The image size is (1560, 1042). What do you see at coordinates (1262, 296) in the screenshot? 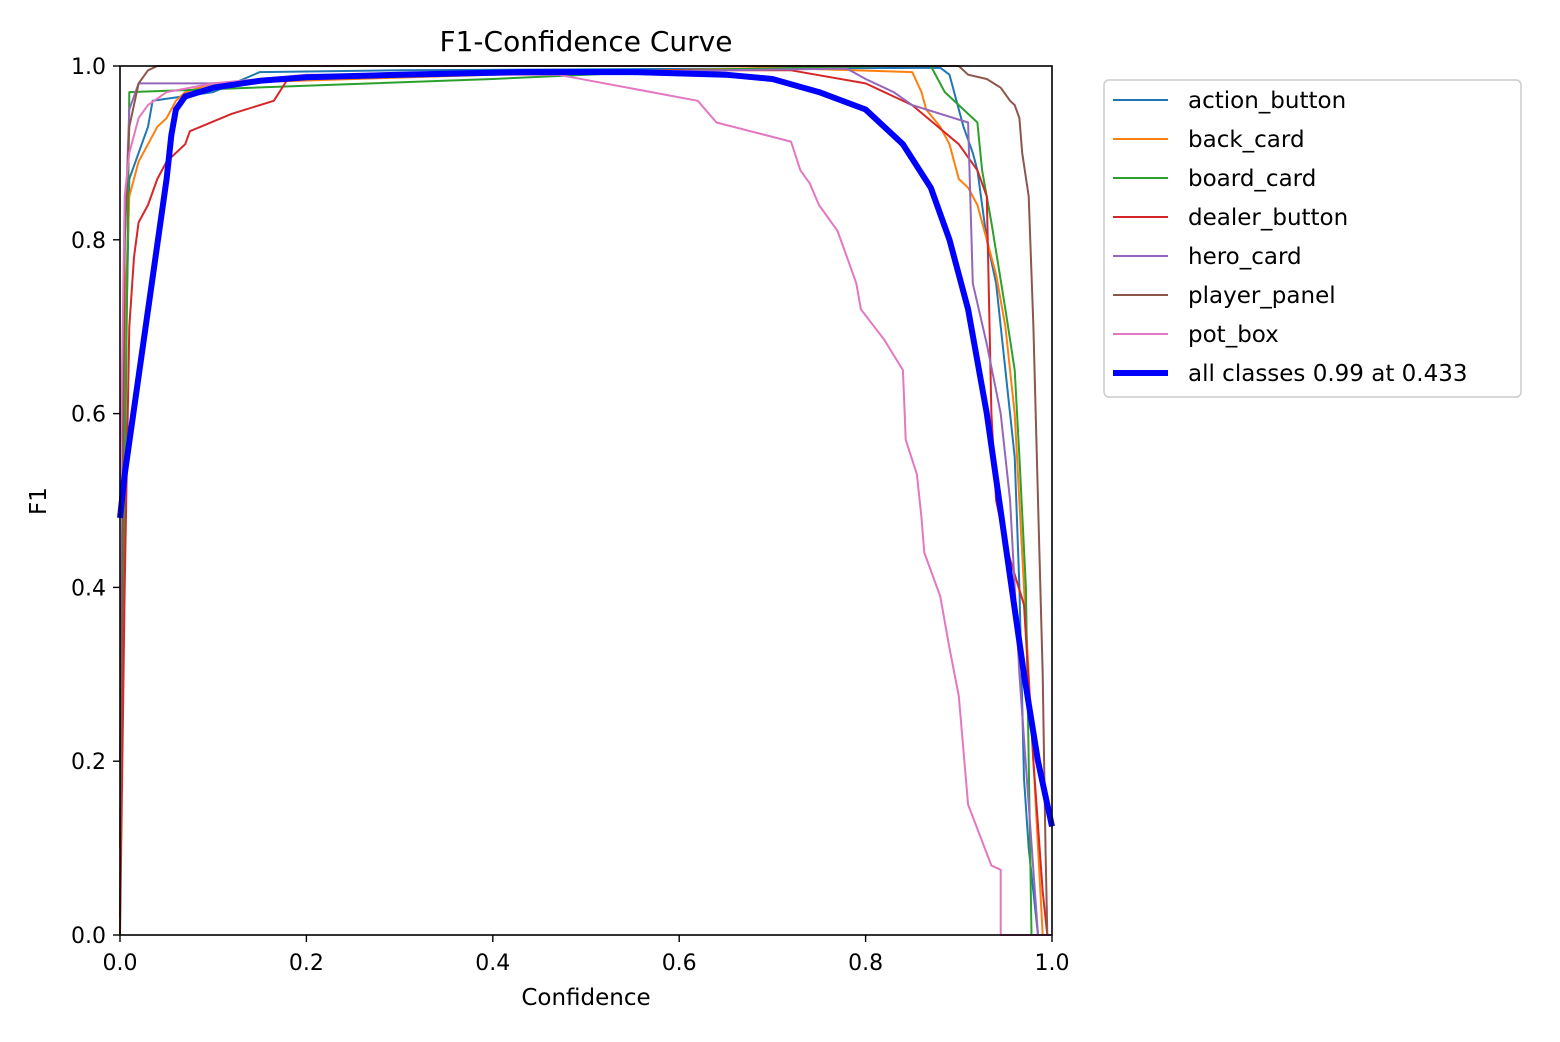
I see `legend-entry: player_panel` at bounding box center [1262, 296].